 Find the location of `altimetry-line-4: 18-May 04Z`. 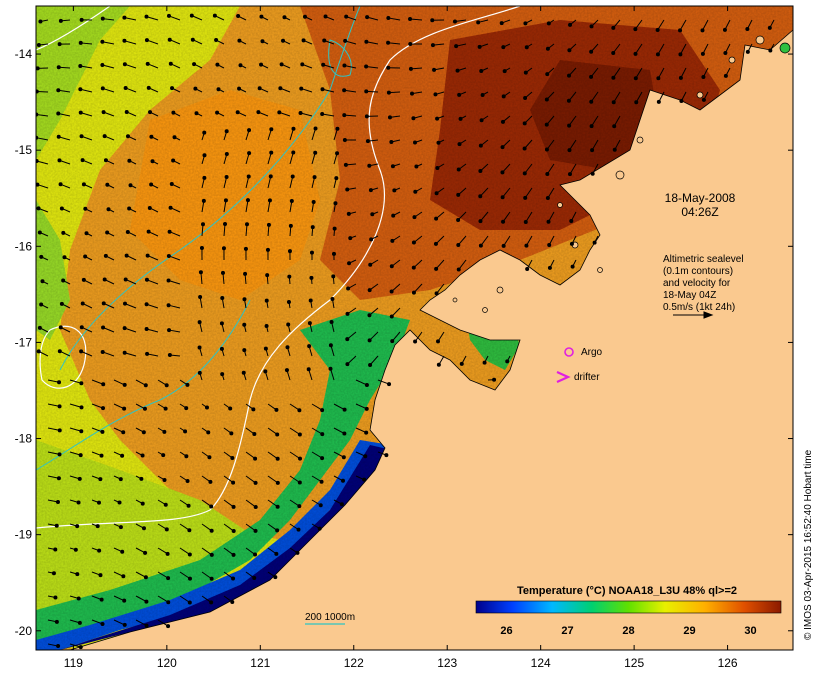

altimetry-line-4: 18-May 04Z is located at coordinates (689, 295).